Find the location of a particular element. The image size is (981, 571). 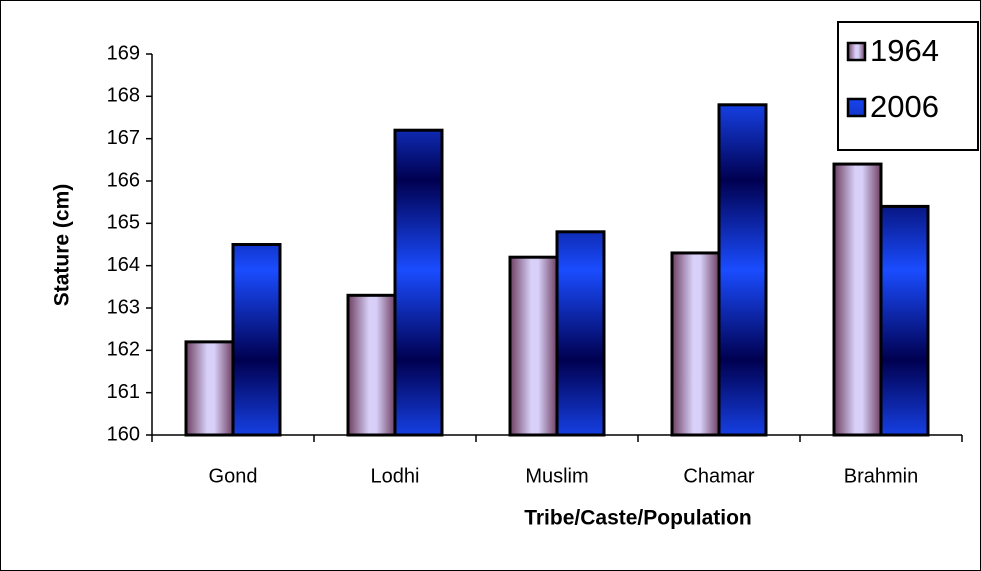

legend-label: 2006 is located at coordinates (904, 106).